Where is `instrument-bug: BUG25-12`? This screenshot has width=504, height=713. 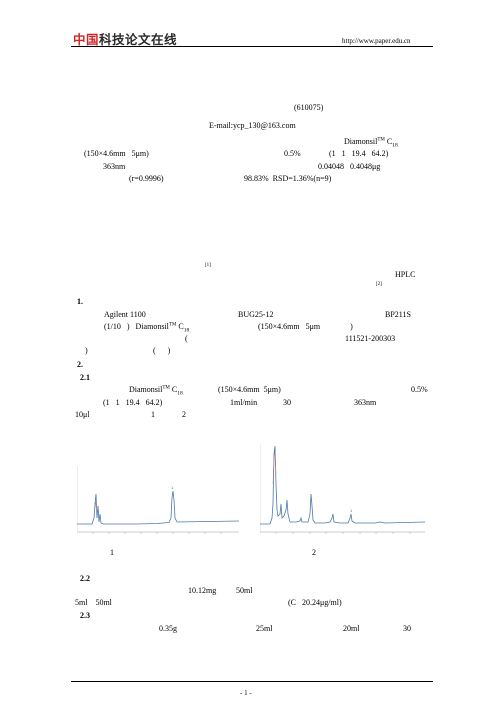
instrument-bug: BUG25-12 is located at coordinates (256, 314).